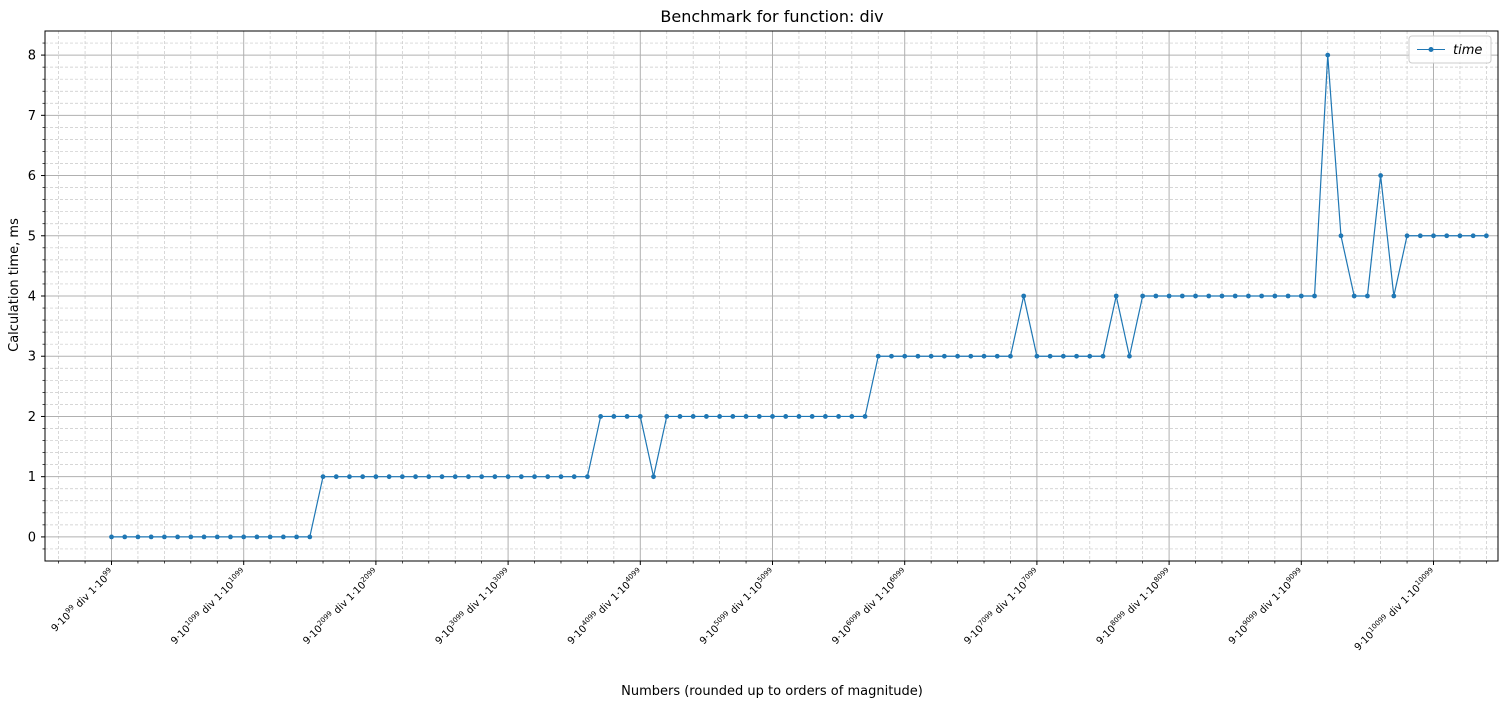 This screenshot has height=703, width=1507. I want to click on legend-marker-icon, so click(1431, 49).